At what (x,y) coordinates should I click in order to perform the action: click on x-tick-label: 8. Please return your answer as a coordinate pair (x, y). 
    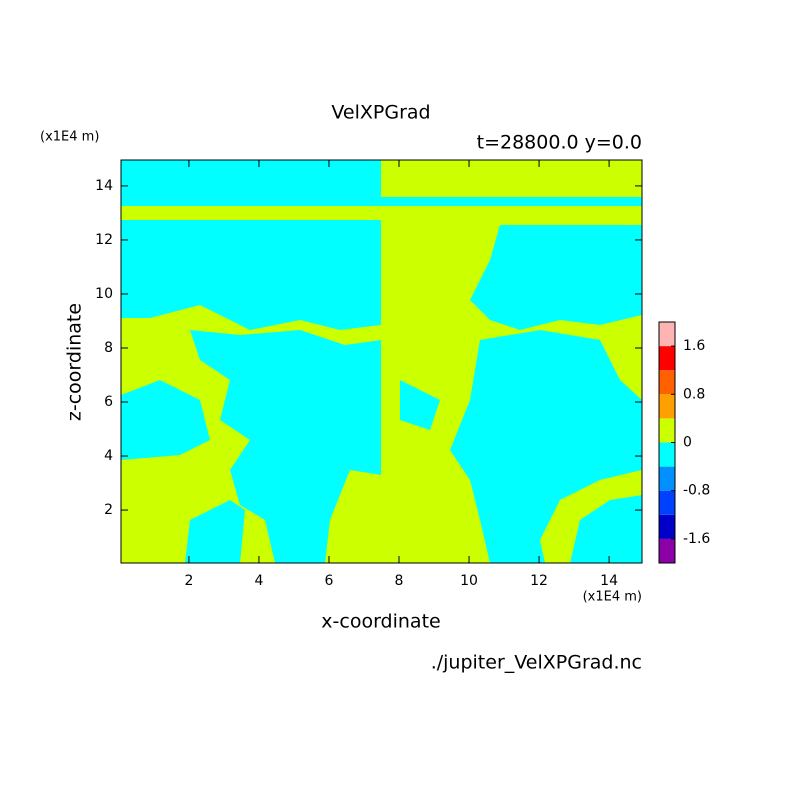
    Looking at the image, I should click on (399, 581).